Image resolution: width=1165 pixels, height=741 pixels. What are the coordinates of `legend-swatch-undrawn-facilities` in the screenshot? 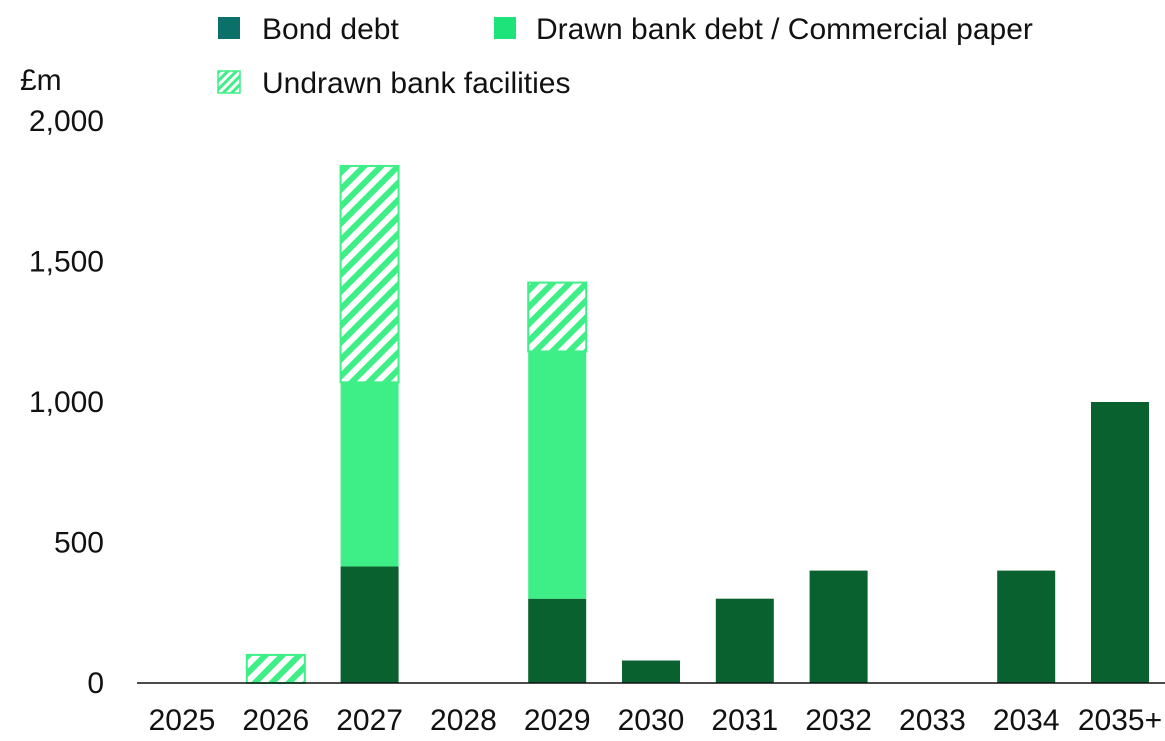 It's located at (229, 82).